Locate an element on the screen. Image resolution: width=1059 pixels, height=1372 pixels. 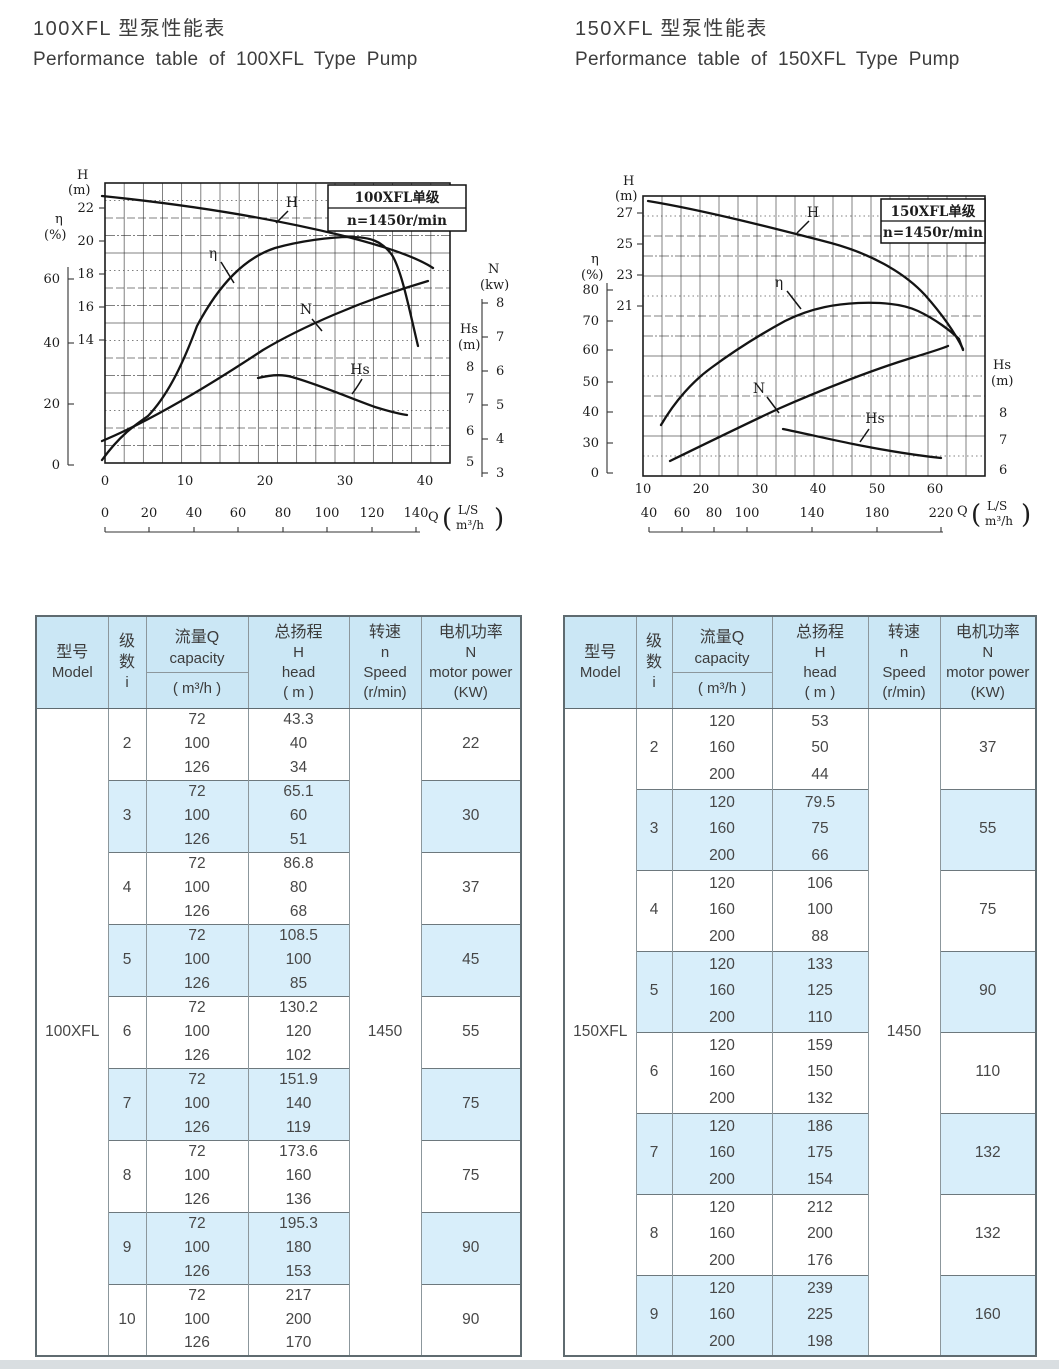
head-cell: 186 is located at coordinates (819, 1126).